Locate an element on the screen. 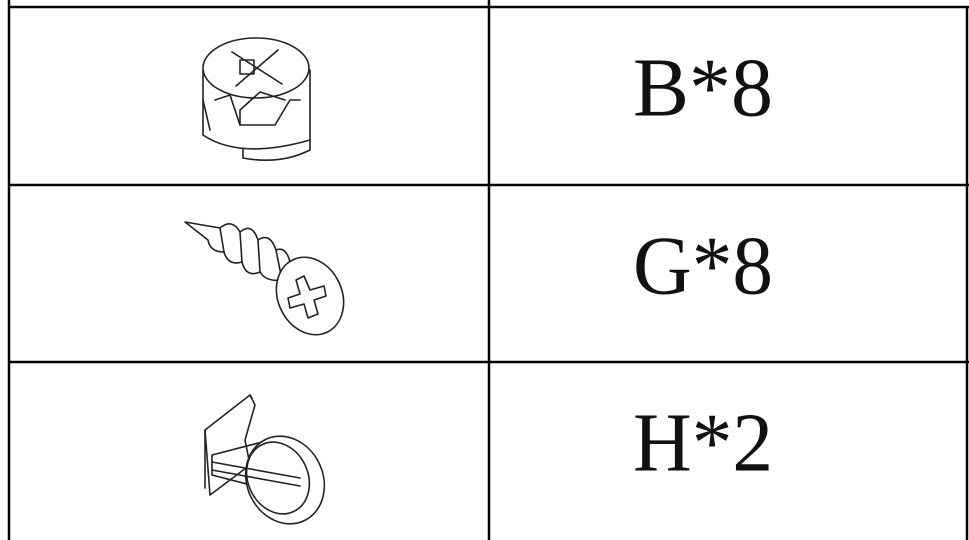 The height and width of the screenshot is (540, 969). quantity-label: G*8 is located at coordinates (703, 265).